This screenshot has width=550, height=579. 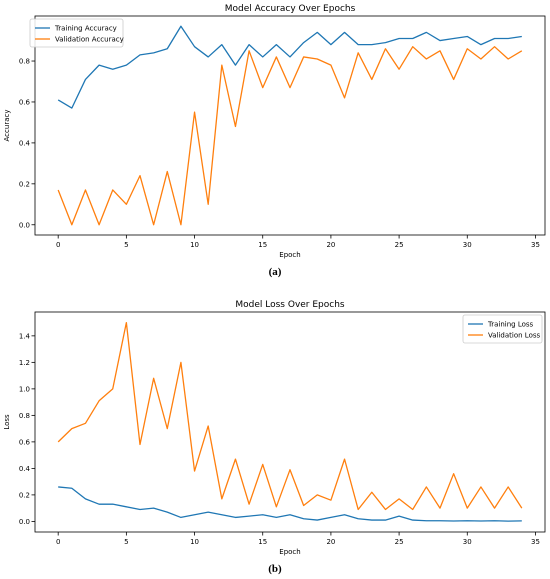 What do you see at coordinates (290, 9) in the screenshot?
I see `chart-title: Model Accuracy Over Epochs` at bounding box center [290, 9].